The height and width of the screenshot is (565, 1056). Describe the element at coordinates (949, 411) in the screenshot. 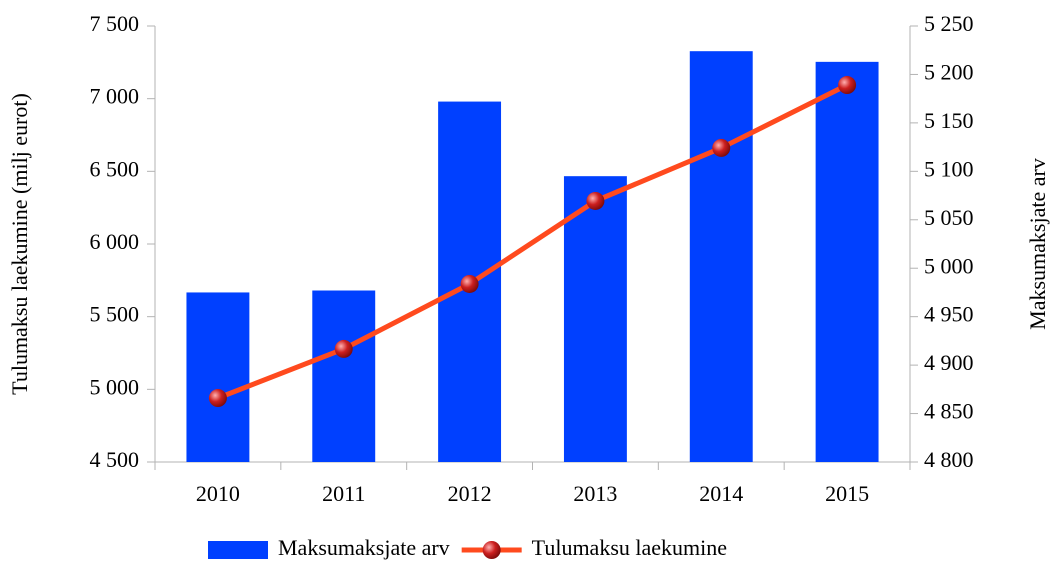

I see `y2-tick-label: 4 850` at that location.